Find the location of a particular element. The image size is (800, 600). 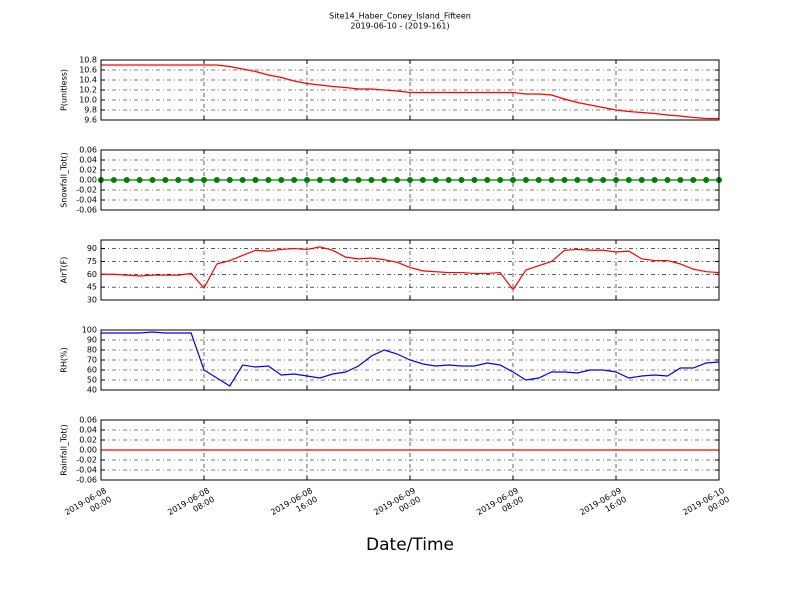

y-tick-label: 10.4 is located at coordinates (88, 80).